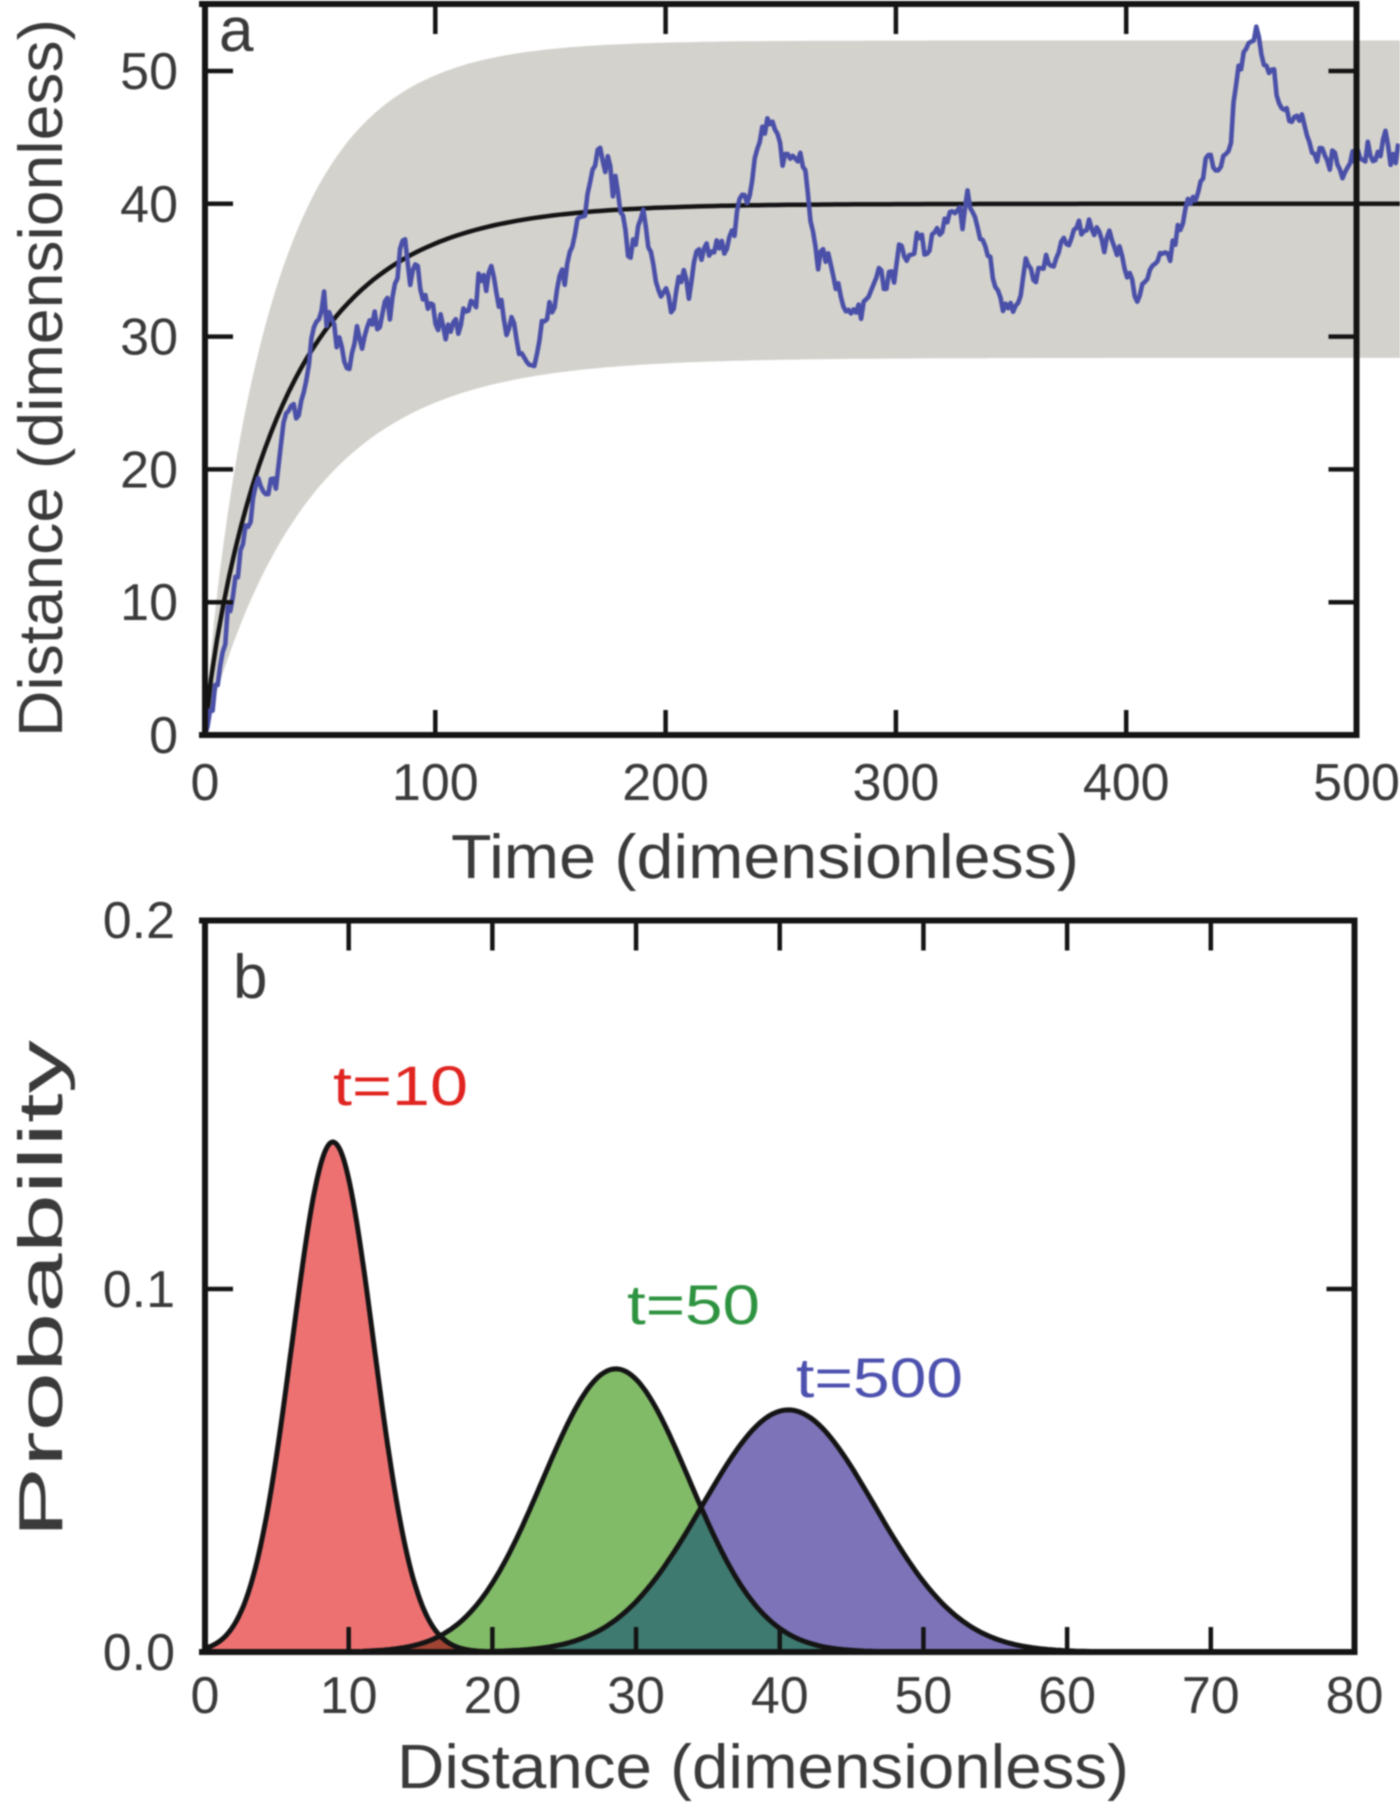 The width and height of the screenshot is (1400, 1812). What do you see at coordinates (139, 1290) in the screenshot?
I see `svg-text: 0.1` at bounding box center [139, 1290].